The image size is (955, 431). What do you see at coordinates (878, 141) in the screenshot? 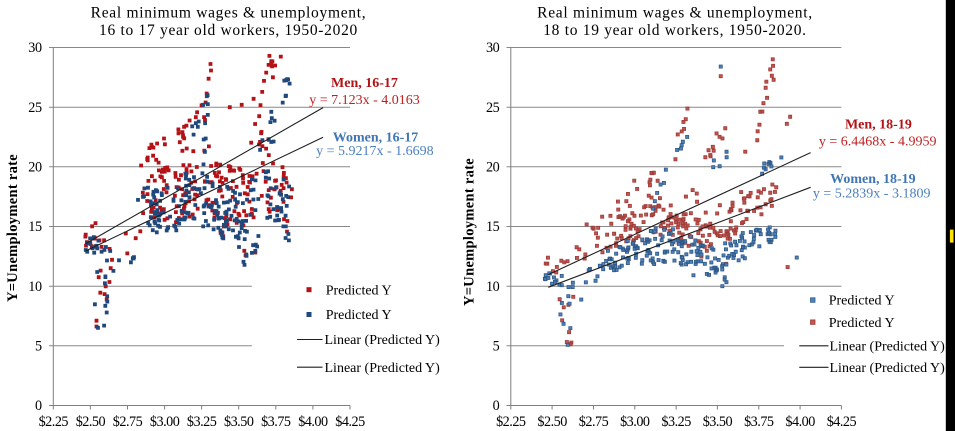
I see `svg-text: y = 6.4468x - 4.9959` at bounding box center [878, 141].